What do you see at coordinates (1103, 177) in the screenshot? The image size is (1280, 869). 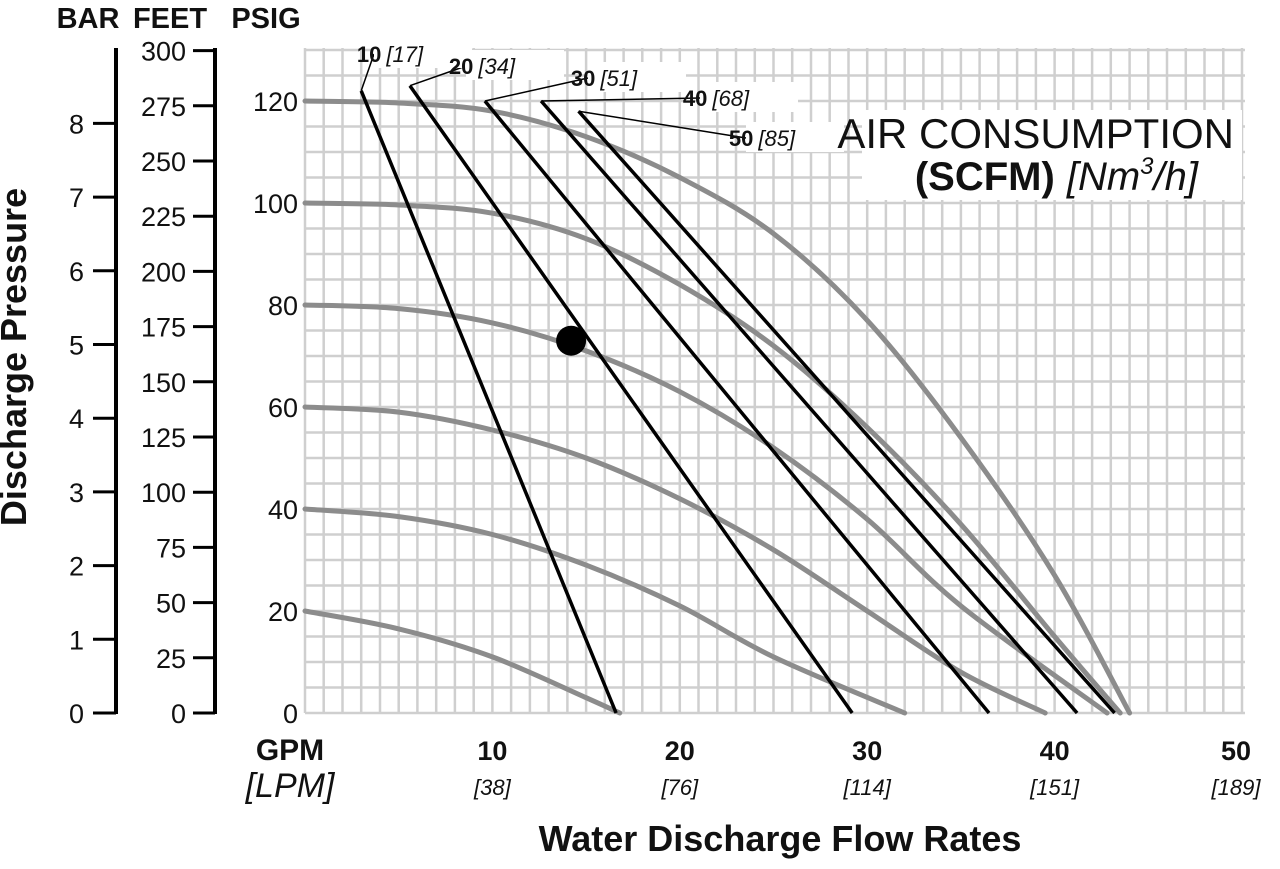 I see `legend-nm: [Nm` at bounding box center [1103, 177].